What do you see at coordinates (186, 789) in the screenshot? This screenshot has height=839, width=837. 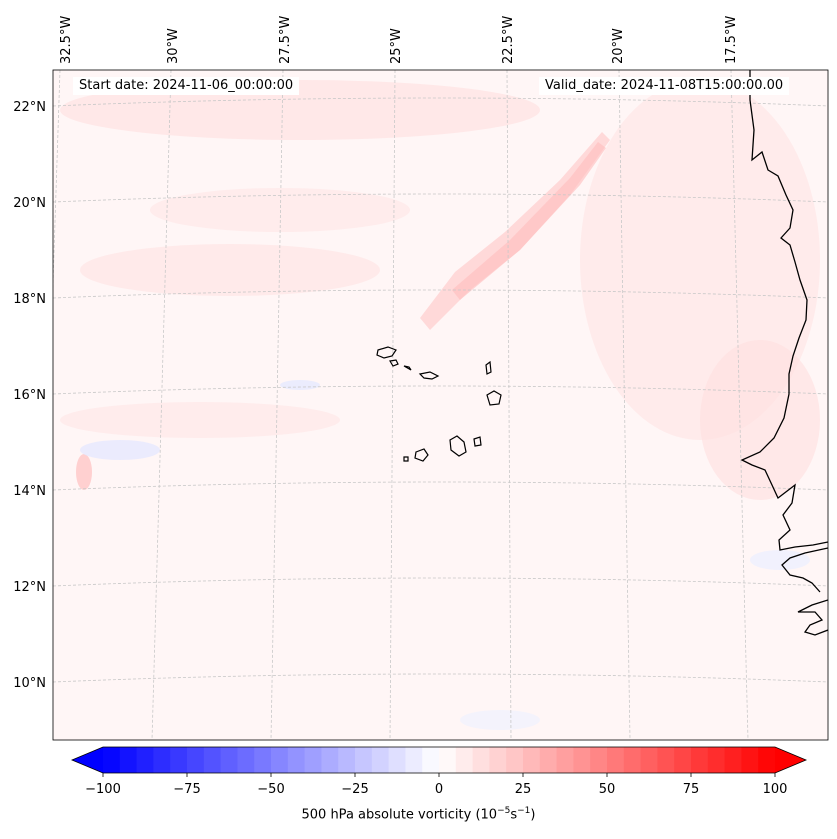 I see `colorbar-tick-label: −75` at bounding box center [186, 789].